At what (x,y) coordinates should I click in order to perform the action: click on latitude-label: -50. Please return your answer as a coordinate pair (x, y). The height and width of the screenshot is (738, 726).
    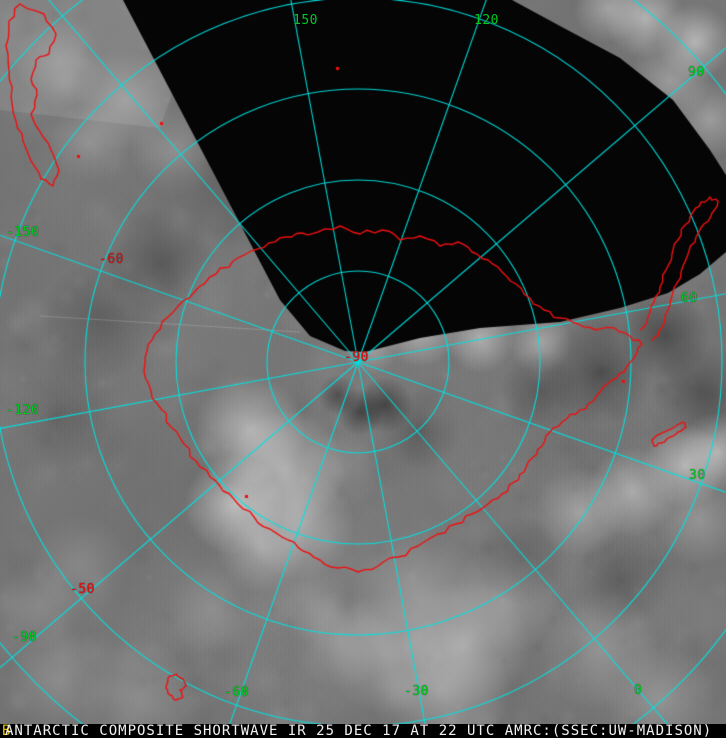
    Looking at the image, I should click on (82, 589).